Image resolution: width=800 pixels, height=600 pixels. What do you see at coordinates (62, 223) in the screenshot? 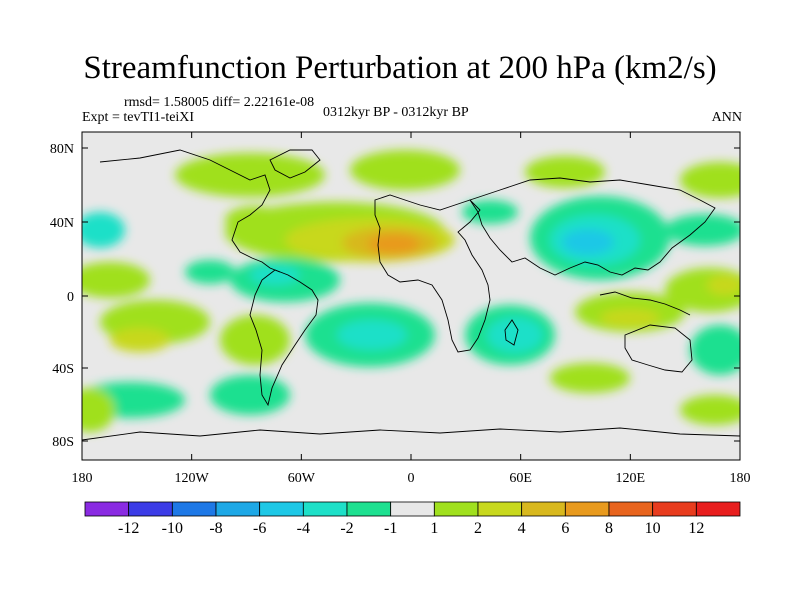
I see `y-tick-label: 40N` at bounding box center [62, 223].